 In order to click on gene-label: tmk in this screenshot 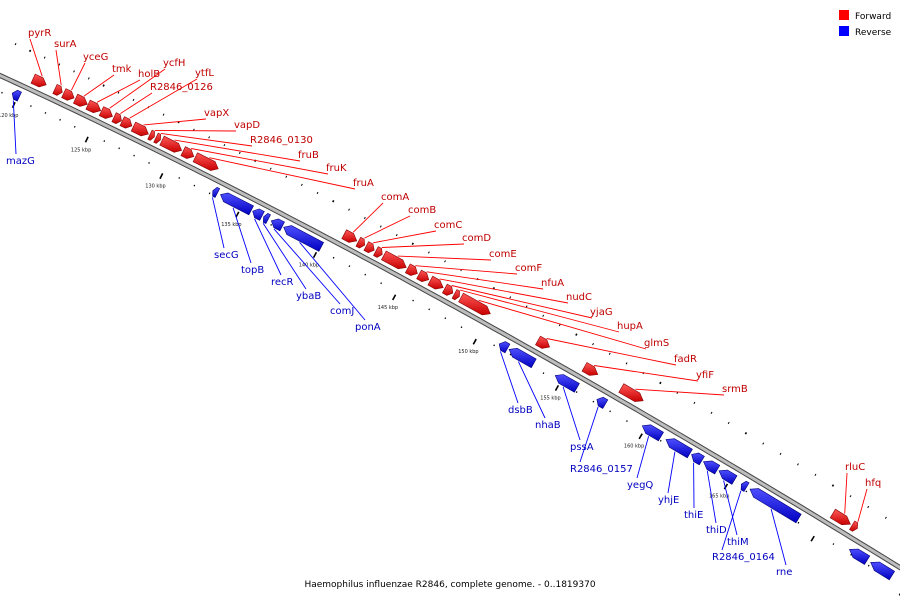, I will do `click(122, 69)`.